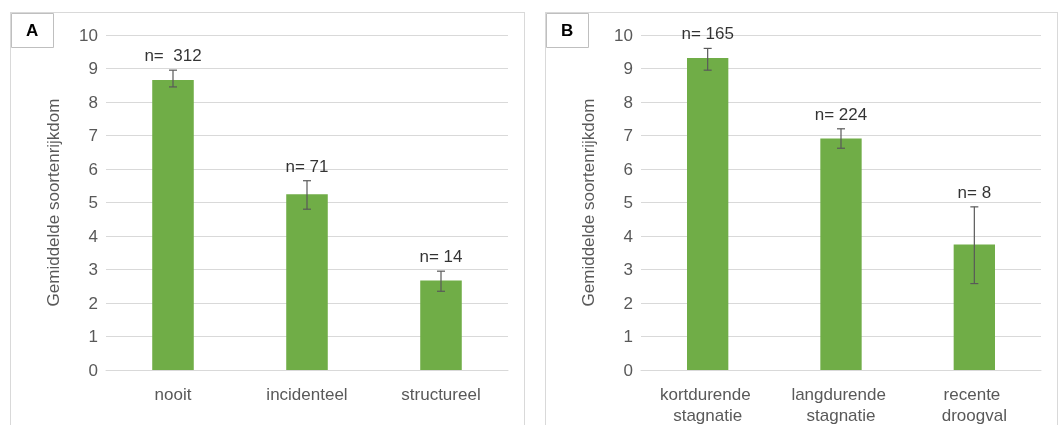 This screenshot has width=1058, height=425. I want to click on chart-title: B, so click(567, 30).